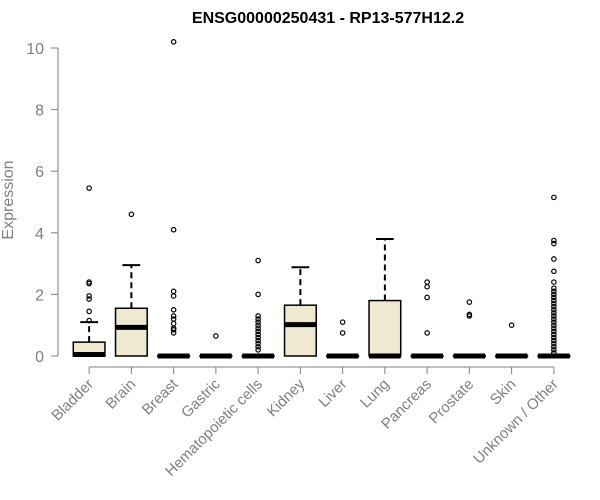 This screenshot has width=600, height=500. I want to click on y-tick-label: 10, so click(35, 49).